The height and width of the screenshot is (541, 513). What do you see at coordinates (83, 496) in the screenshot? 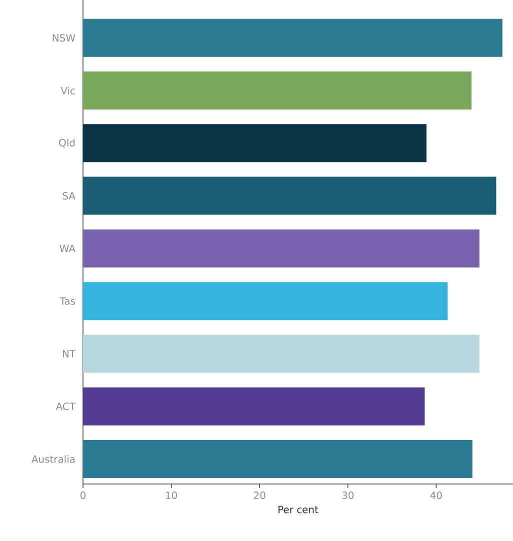
I see `x-tick-label: 0` at bounding box center [83, 496].